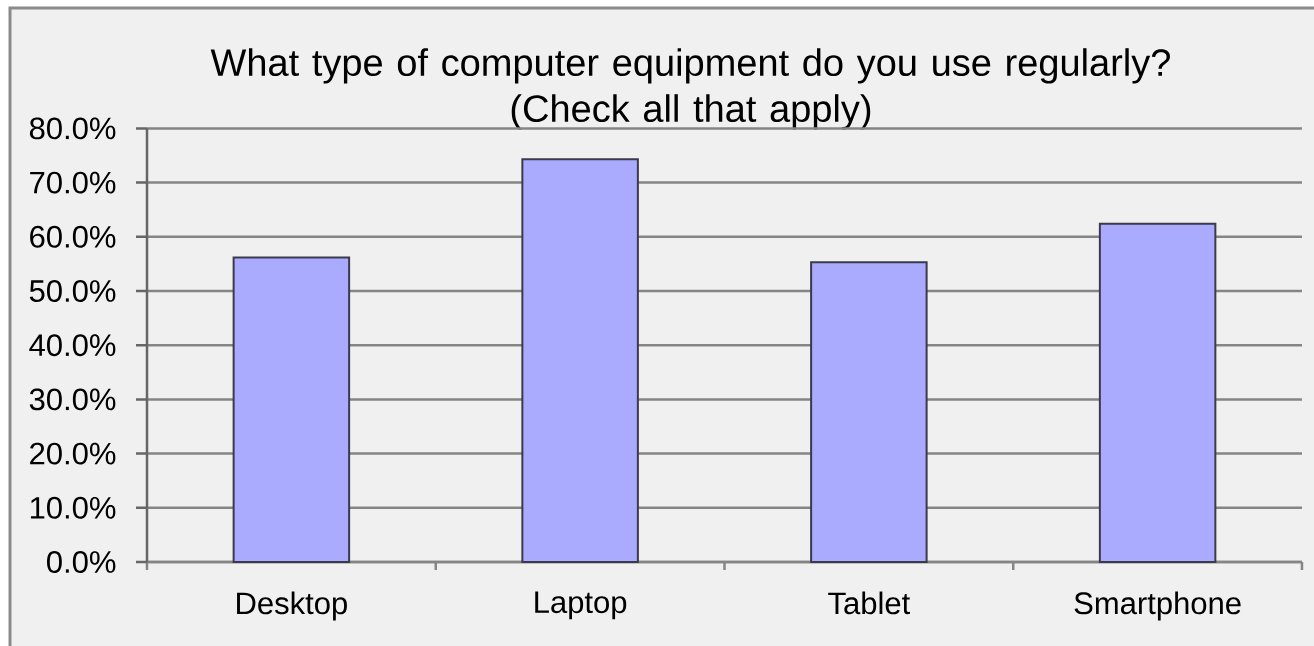  Describe the element at coordinates (81, 562) in the screenshot. I see `y-tick-label: 0.0%` at that location.